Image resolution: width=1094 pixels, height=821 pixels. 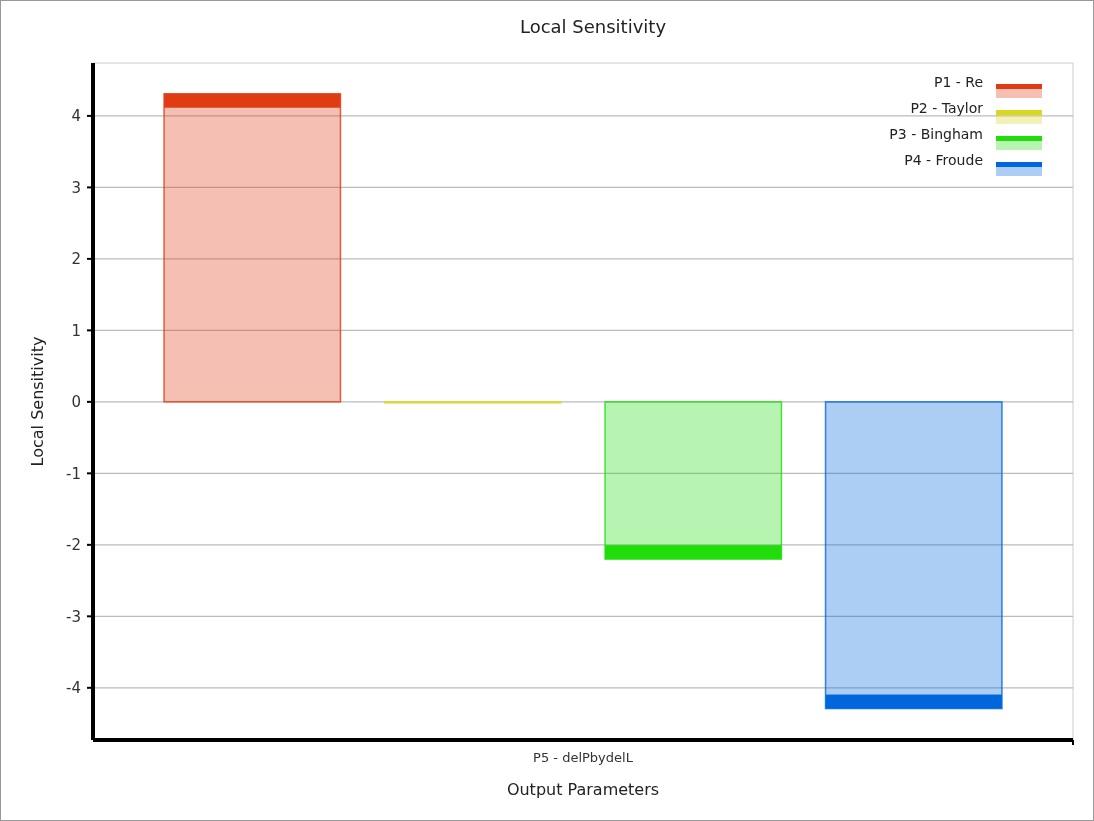 I want to click on y-tick-label: -4, so click(x=73, y=688).